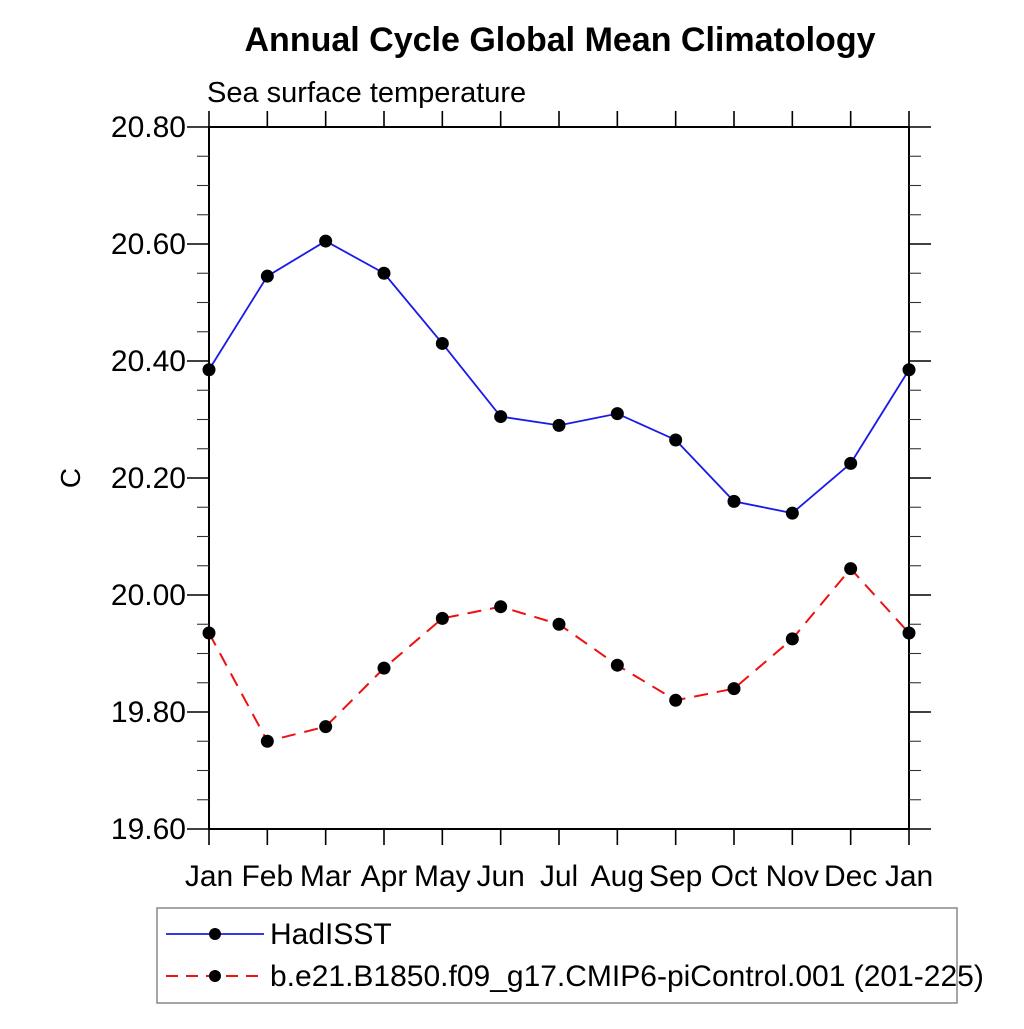  Describe the element at coordinates (734, 876) in the screenshot. I see `x-tick-label: Oct` at that location.